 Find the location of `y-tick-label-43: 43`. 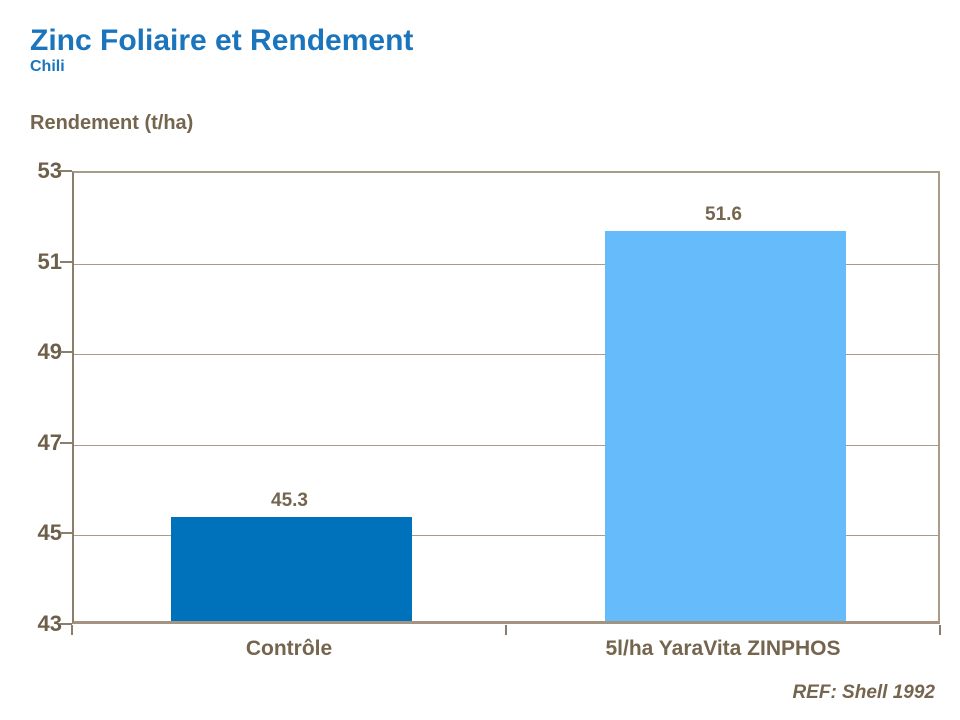

y-tick-label-43: 43 is located at coordinates (49, 623).